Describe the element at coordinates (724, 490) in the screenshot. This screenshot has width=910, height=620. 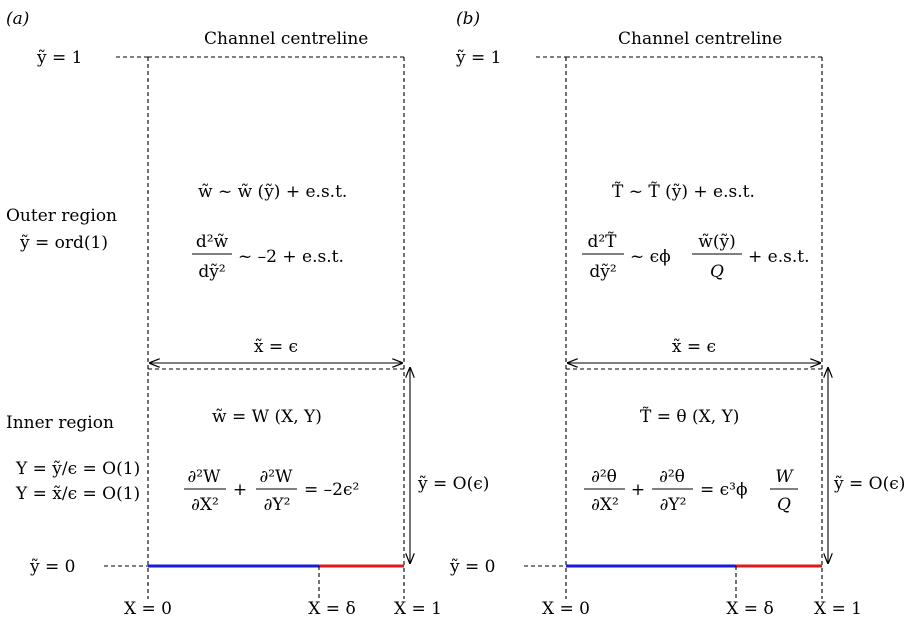
I see `panel-b-inner-rhs: = ϵ³ϕ` at that location.